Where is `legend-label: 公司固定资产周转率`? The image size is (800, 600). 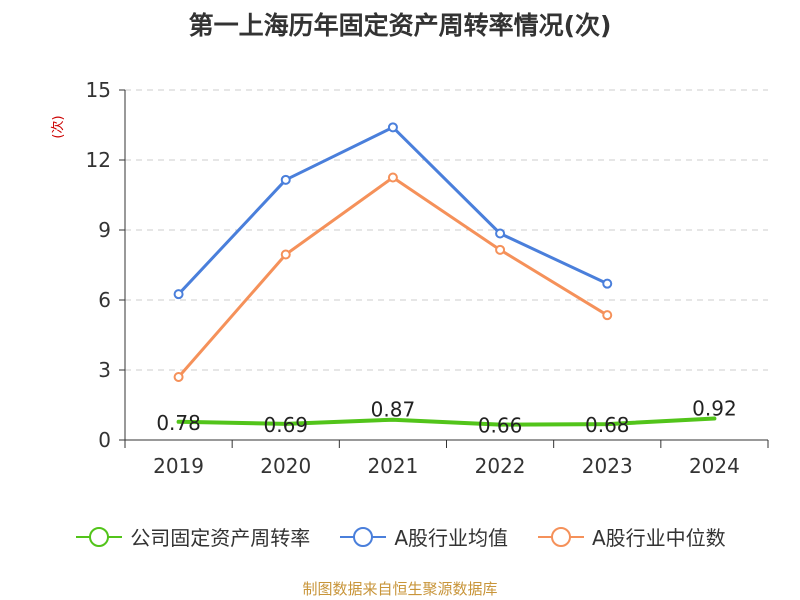 legend-label: 公司固定资产周转率 is located at coordinates (220, 538).